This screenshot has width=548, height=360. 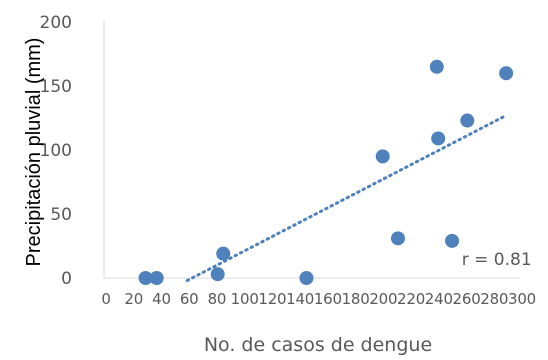 I want to click on x-tick-label: 60, so click(x=189, y=299).